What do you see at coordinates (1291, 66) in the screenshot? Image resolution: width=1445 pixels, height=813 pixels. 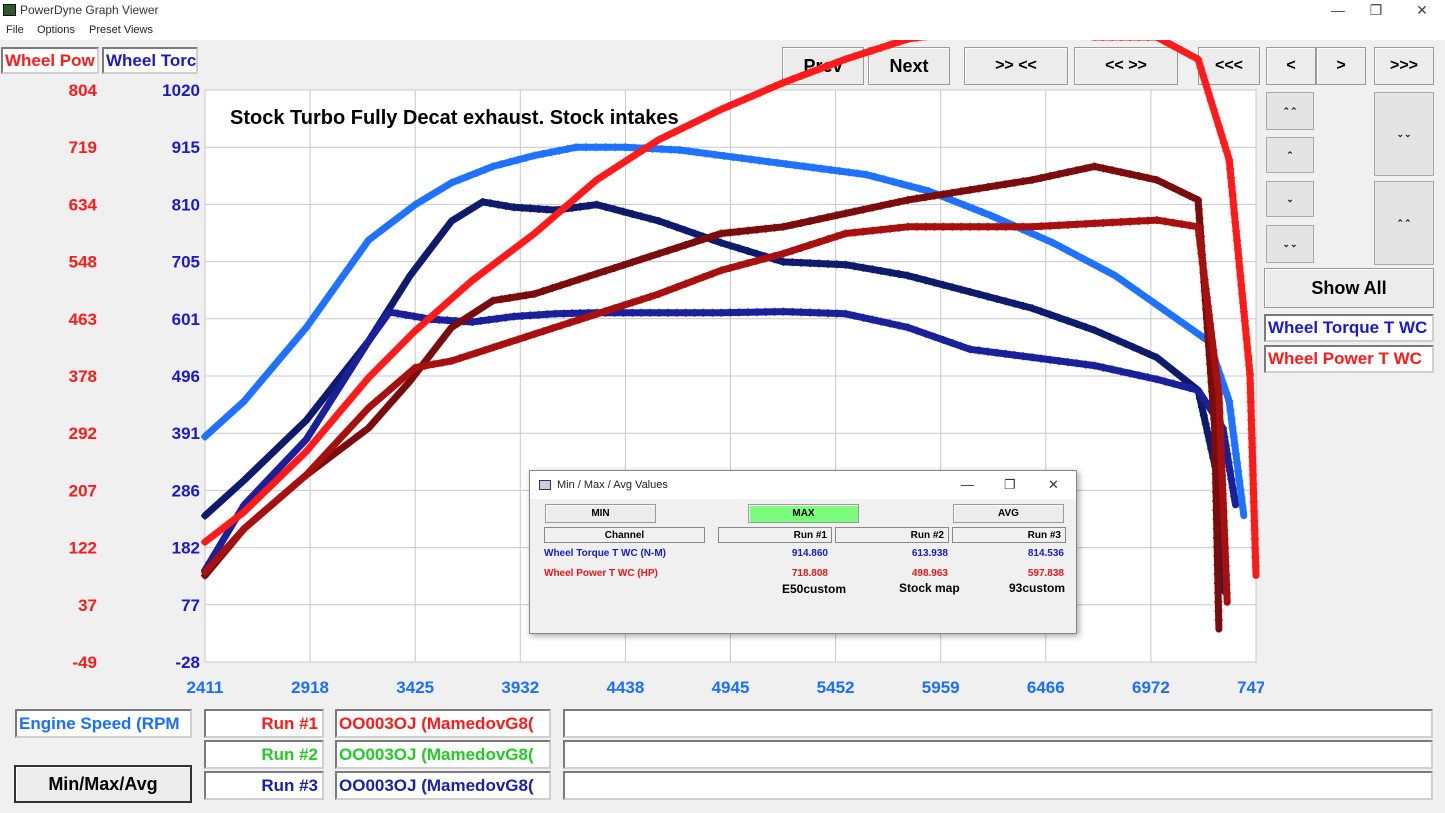 I see `scroll-left-button: <` at bounding box center [1291, 66].